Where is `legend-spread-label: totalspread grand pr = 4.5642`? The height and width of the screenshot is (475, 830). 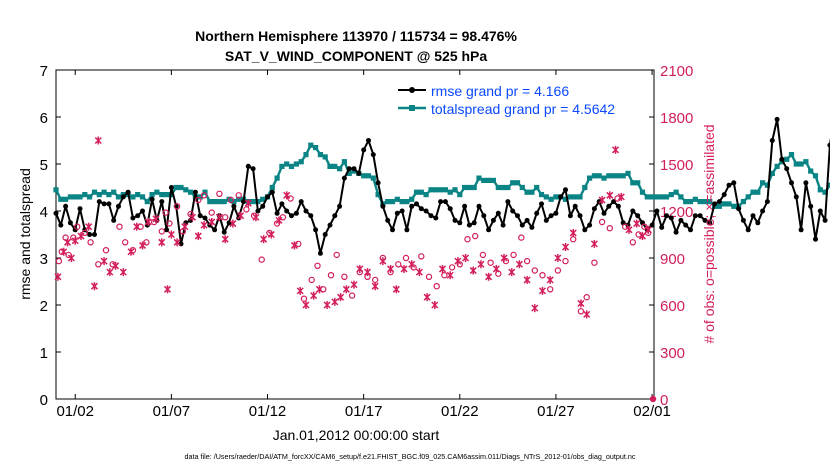
legend-spread-label: totalspread grand pr = 4.5642 is located at coordinates (523, 109).